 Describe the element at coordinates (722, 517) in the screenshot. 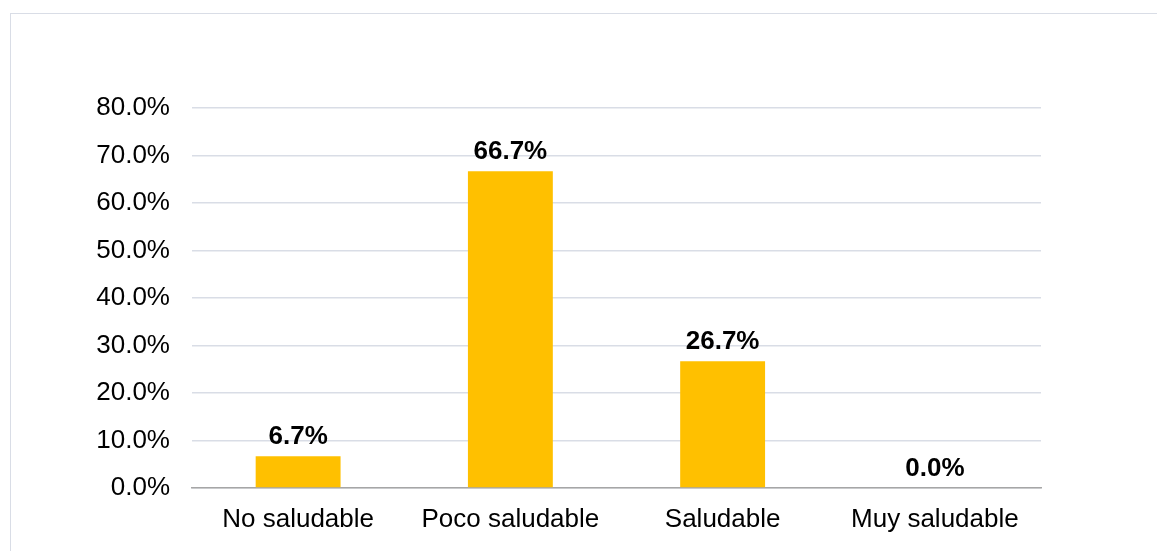

I see `x-tick-label: Saludable` at that location.